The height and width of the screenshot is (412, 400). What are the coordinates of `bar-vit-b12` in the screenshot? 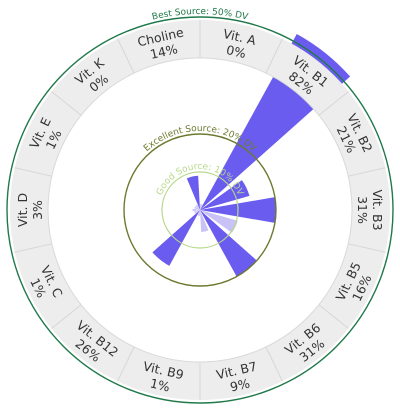 It's located at (176, 238).